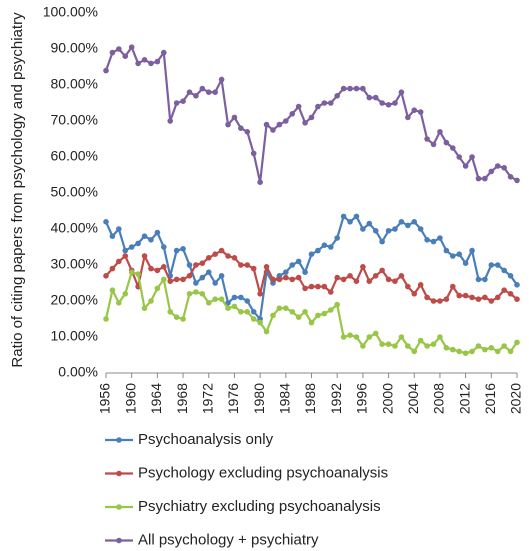 This screenshot has height=551, width=529. What do you see at coordinates (310, 398) in the screenshot?
I see `x-tick-label: 1988` at bounding box center [310, 398].